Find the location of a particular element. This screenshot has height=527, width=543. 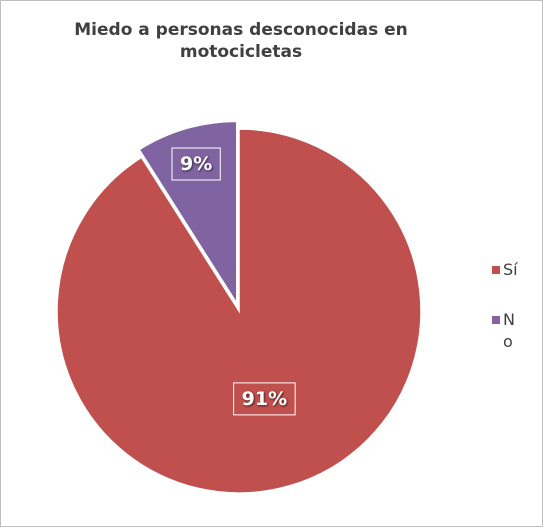

data-label-text: 91% is located at coordinates (264, 399).